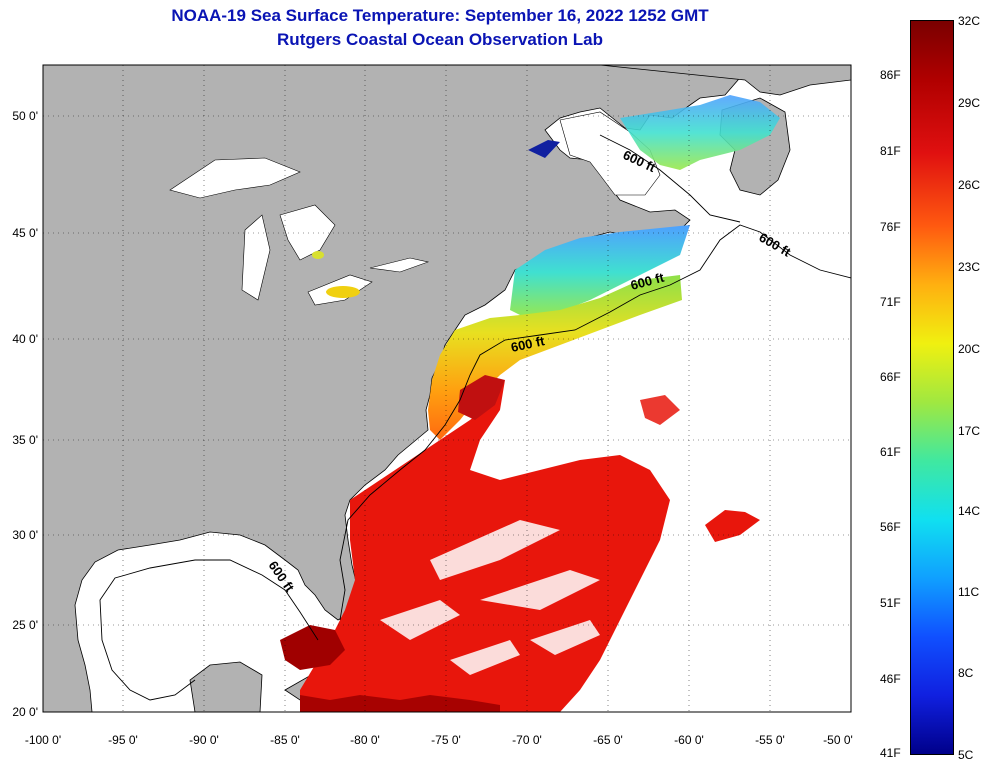 The height and width of the screenshot is (770, 984). I want to click on st-lawrence-cold, so click(544, 149).